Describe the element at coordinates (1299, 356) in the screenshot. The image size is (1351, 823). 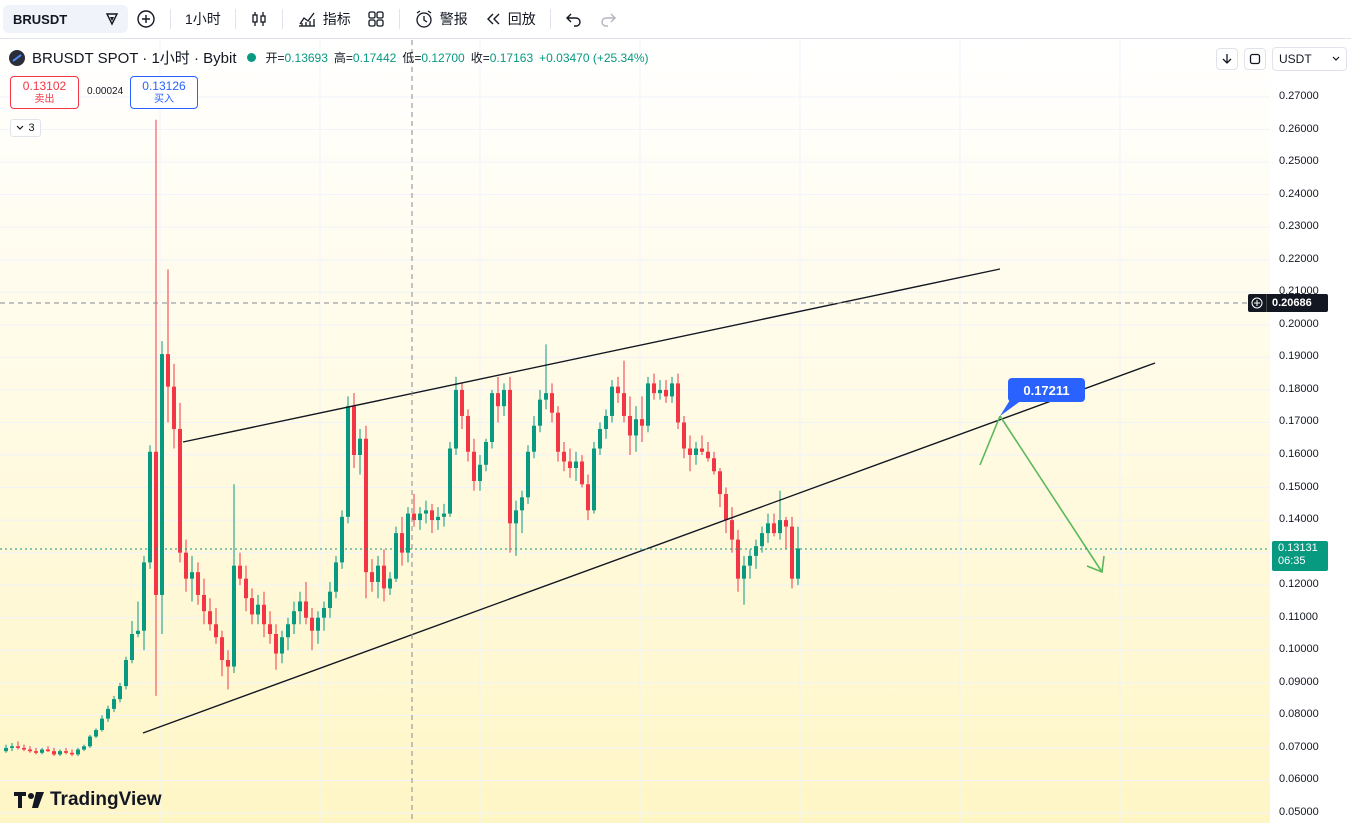
I see `price-tick-label: 0.19000` at that location.